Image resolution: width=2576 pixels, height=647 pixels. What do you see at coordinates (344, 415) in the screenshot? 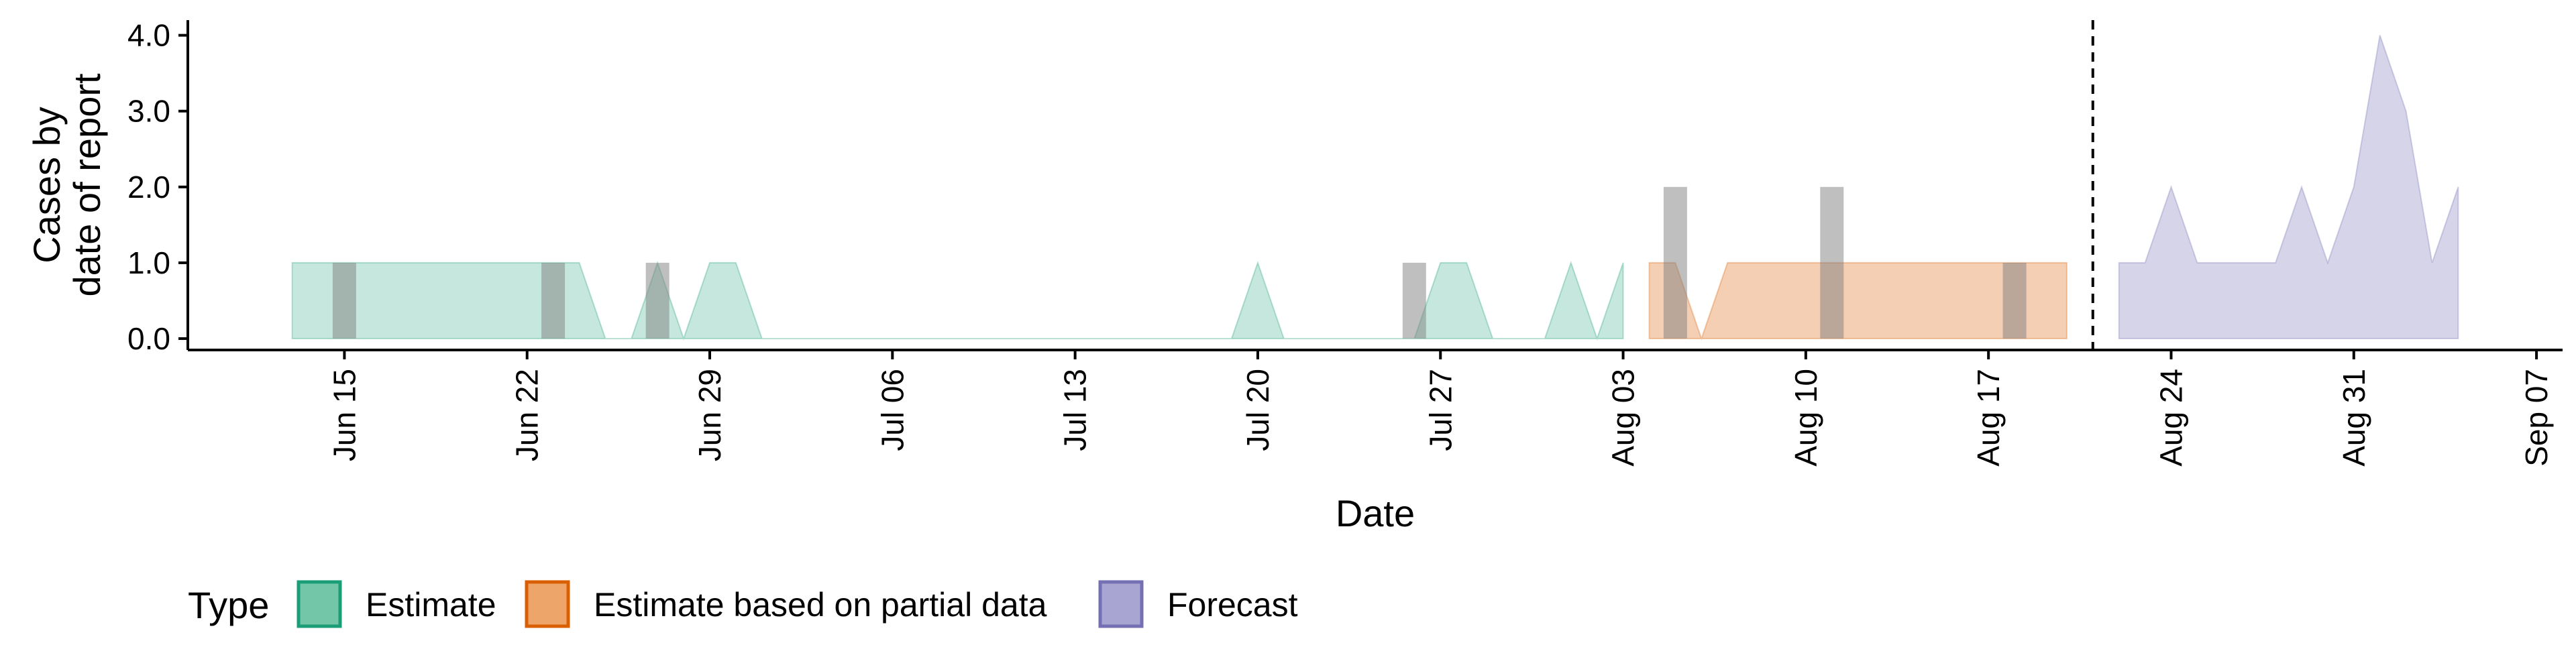
I see `x-tick-label: Jun 15` at bounding box center [344, 415].